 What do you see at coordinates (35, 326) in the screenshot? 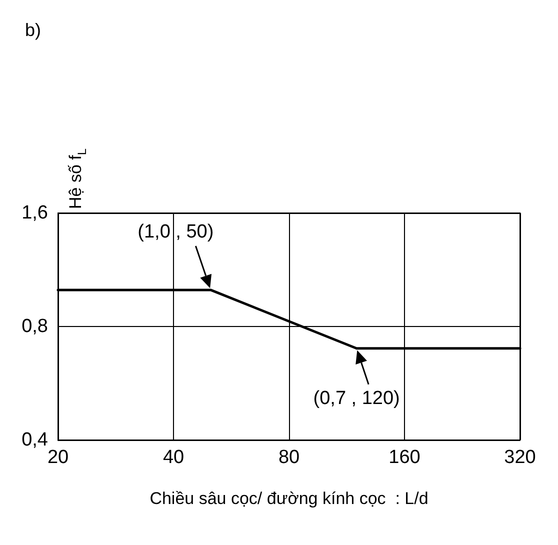
I see `y-tick-label: 0,8` at bounding box center [35, 326].